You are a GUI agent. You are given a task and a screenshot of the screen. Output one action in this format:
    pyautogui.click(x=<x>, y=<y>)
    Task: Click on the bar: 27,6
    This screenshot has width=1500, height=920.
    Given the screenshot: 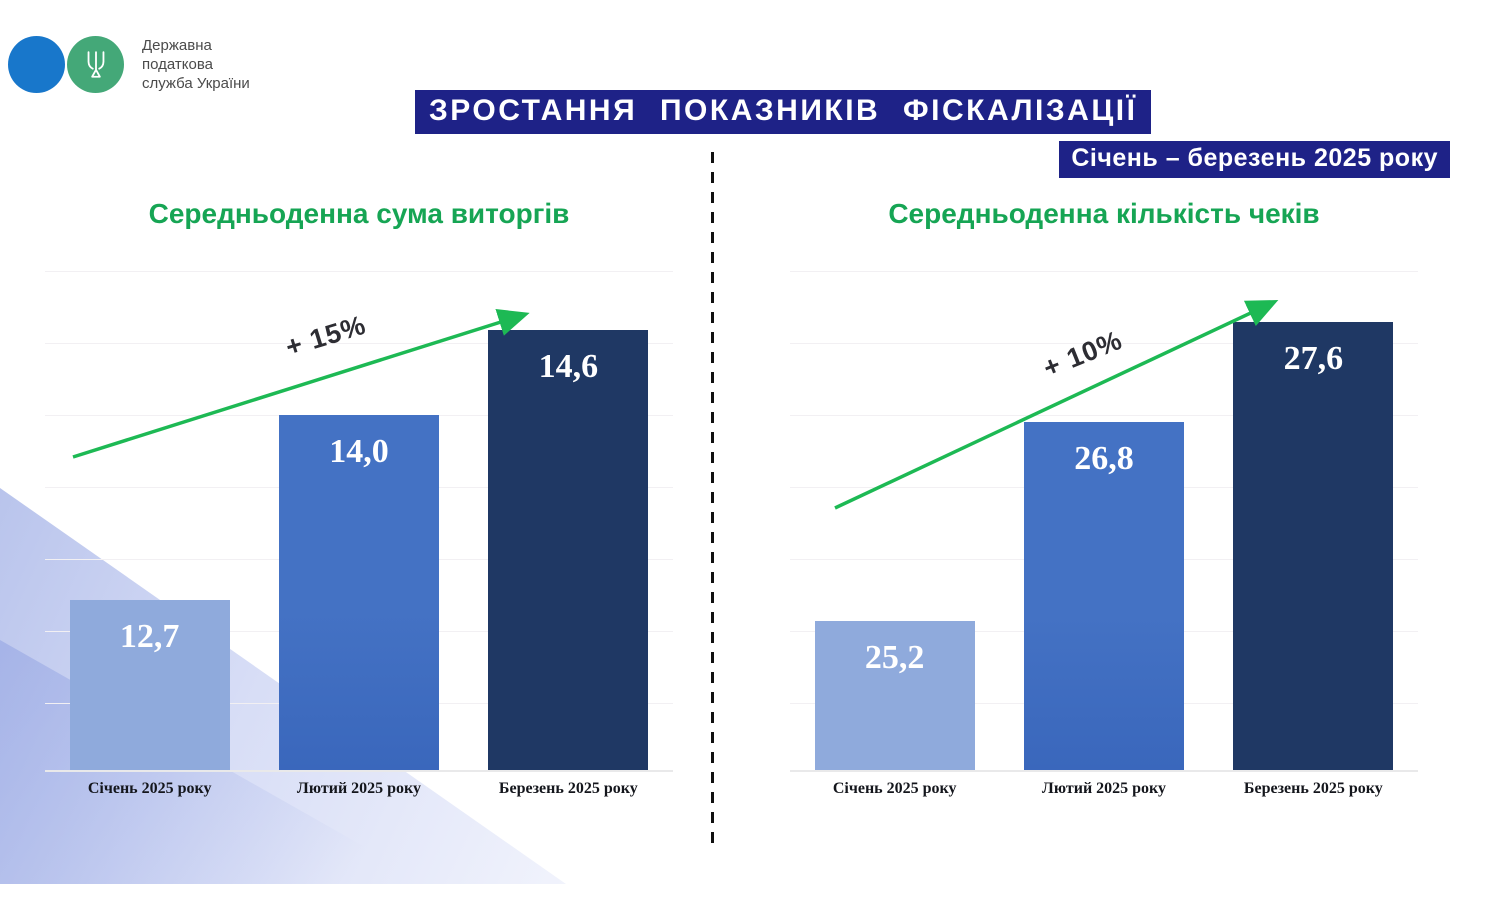 What is the action you would take?
    pyautogui.click(x=1313, y=546)
    